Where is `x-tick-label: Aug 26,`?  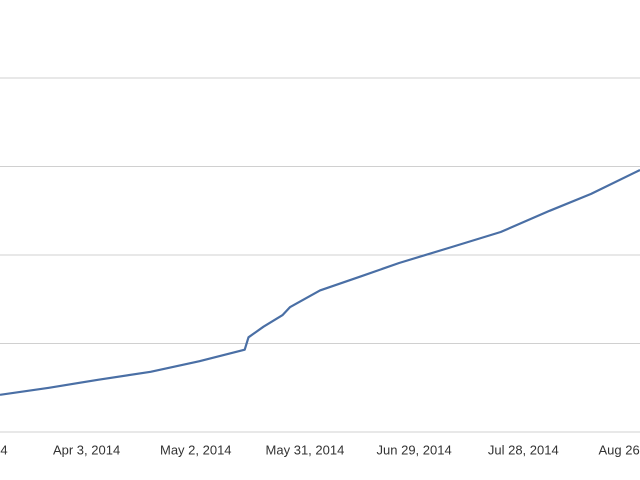
x-tick-label: Aug 26, is located at coordinates (619, 449).